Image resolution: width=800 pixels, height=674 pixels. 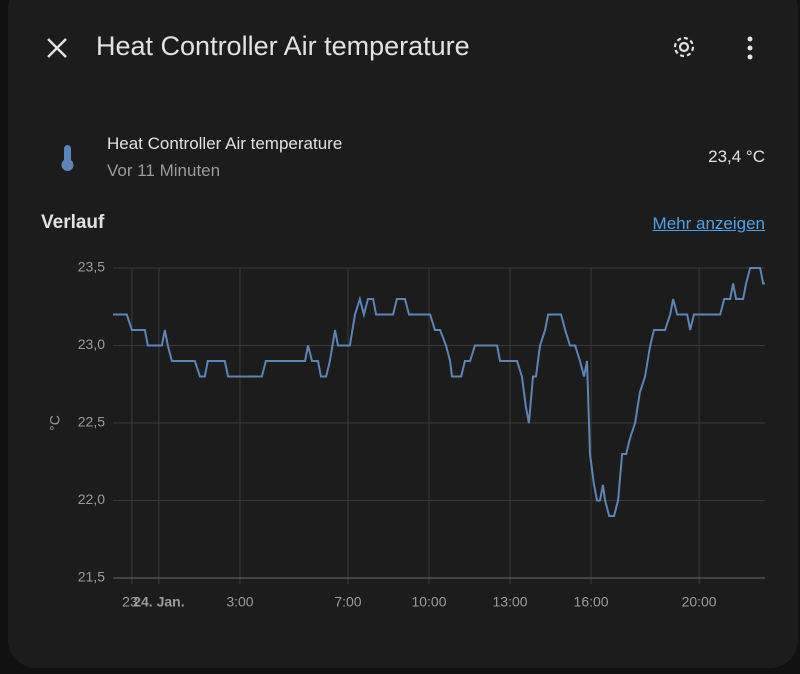 What do you see at coordinates (591, 602) in the screenshot?
I see `x-tick-label: 16:00` at bounding box center [591, 602].